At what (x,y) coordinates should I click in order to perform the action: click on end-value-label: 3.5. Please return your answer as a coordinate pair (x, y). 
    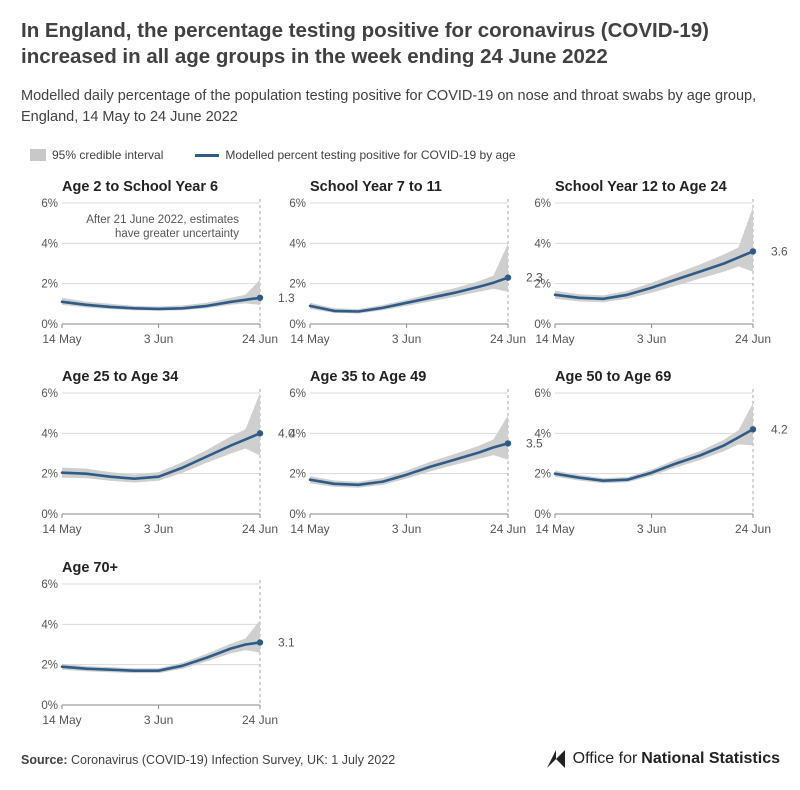
    Looking at the image, I should click on (534, 443).